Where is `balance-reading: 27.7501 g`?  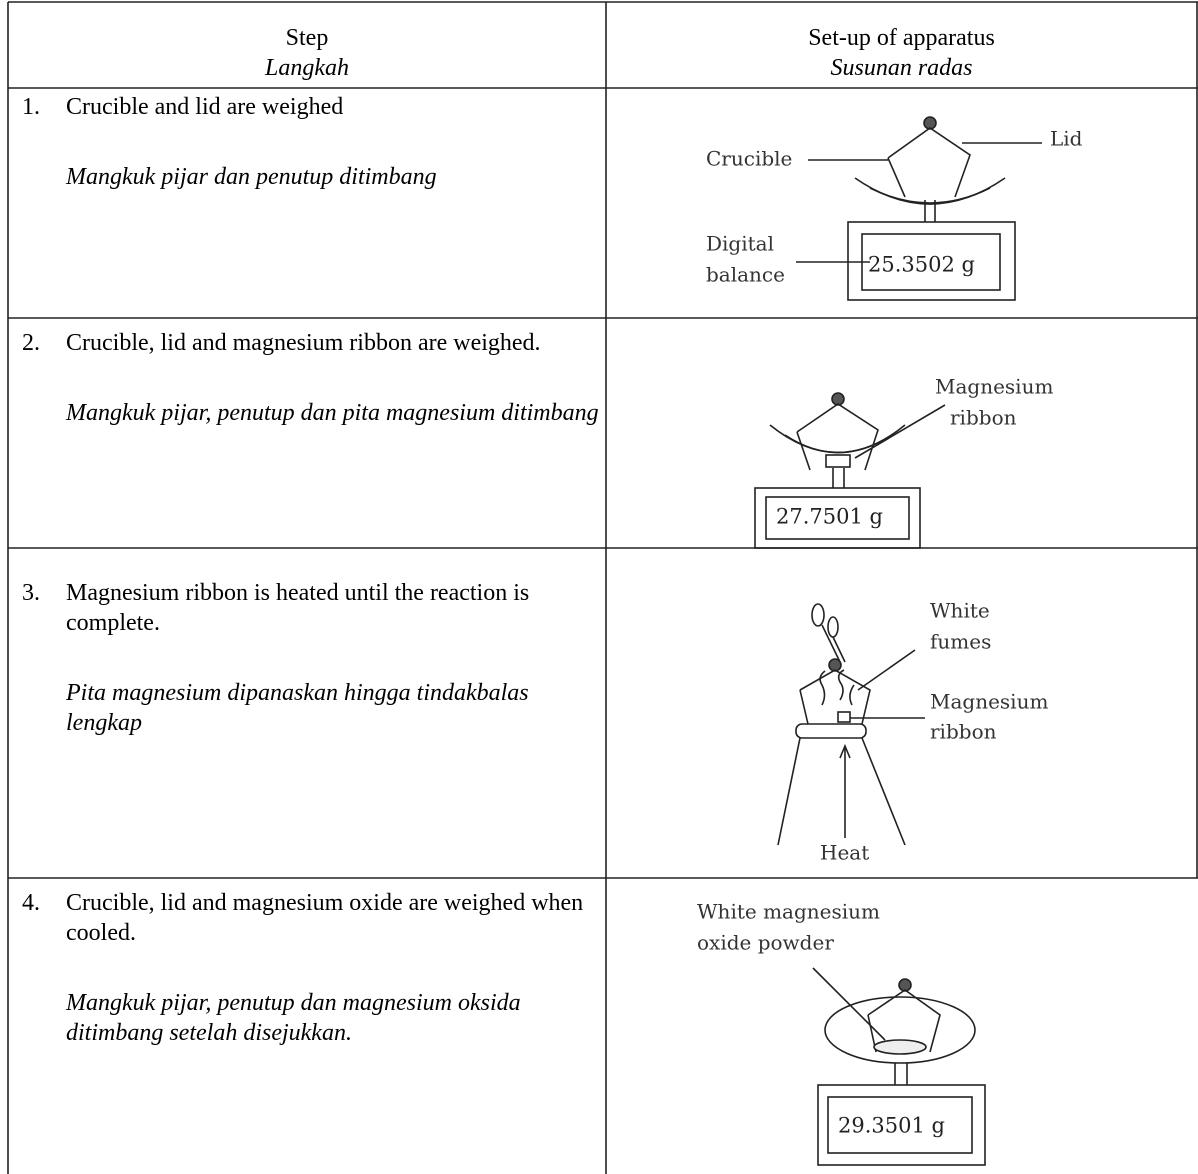 balance-reading: 27.7501 g is located at coordinates (829, 517).